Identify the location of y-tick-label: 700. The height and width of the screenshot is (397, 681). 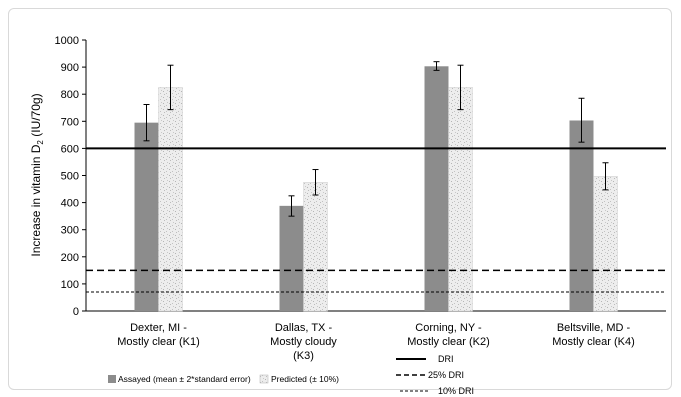
(70, 122).